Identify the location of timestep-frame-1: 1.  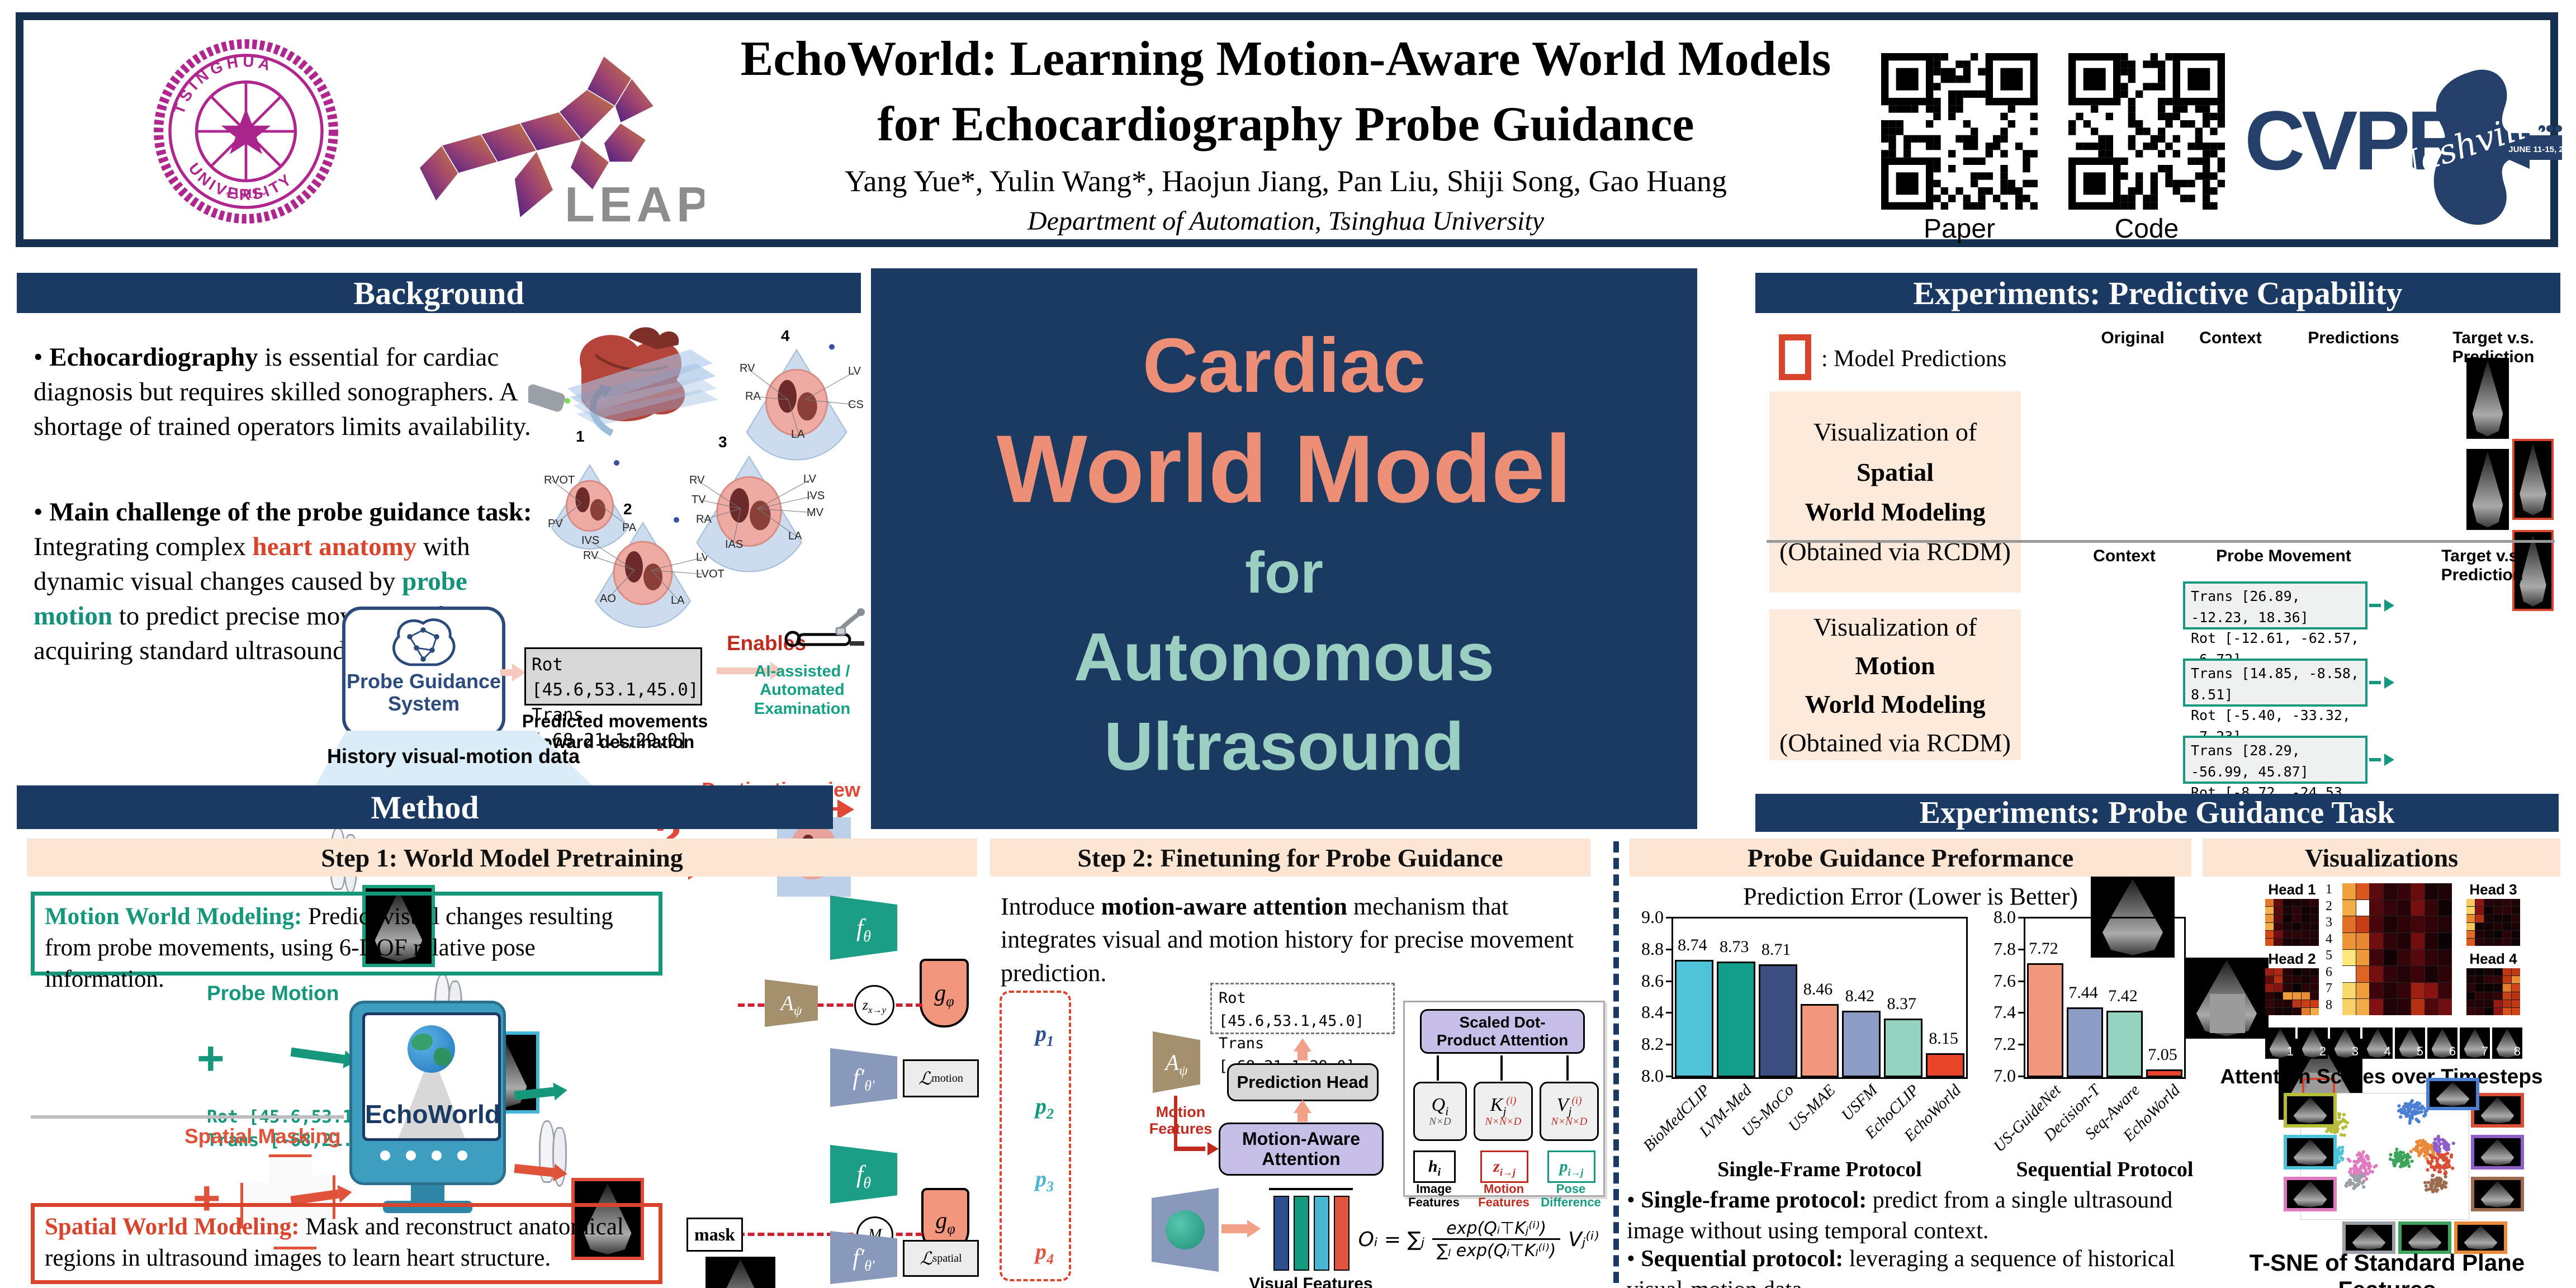
(2280, 1043).